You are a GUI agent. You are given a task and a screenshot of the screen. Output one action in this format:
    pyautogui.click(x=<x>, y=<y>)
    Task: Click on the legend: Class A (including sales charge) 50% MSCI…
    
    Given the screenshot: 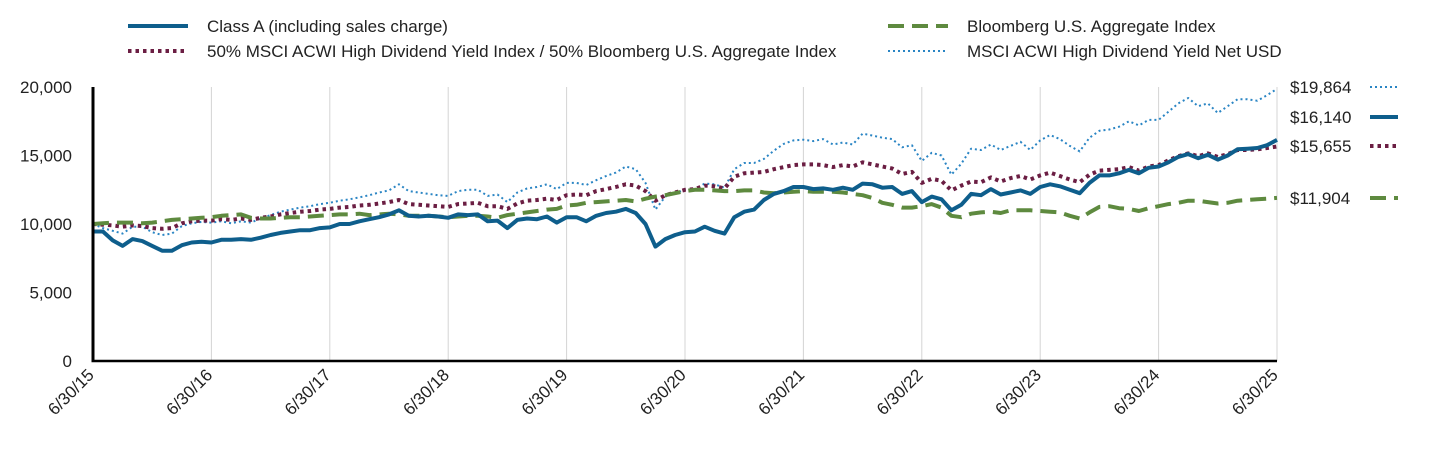 What is the action you would take?
    pyautogui.click(x=705, y=39)
    